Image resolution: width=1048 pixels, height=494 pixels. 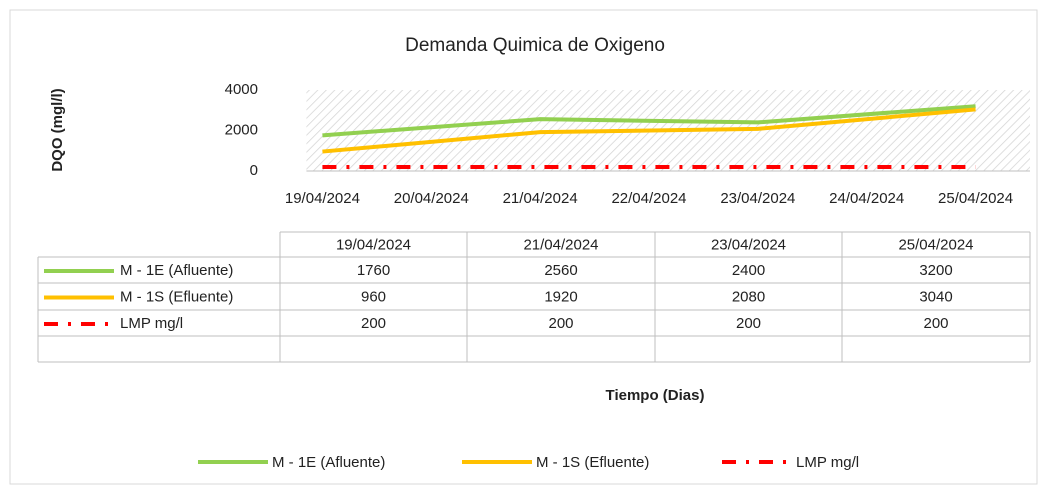 What do you see at coordinates (935, 244) in the screenshot?
I see `table-header: 25/04/2024` at bounding box center [935, 244].